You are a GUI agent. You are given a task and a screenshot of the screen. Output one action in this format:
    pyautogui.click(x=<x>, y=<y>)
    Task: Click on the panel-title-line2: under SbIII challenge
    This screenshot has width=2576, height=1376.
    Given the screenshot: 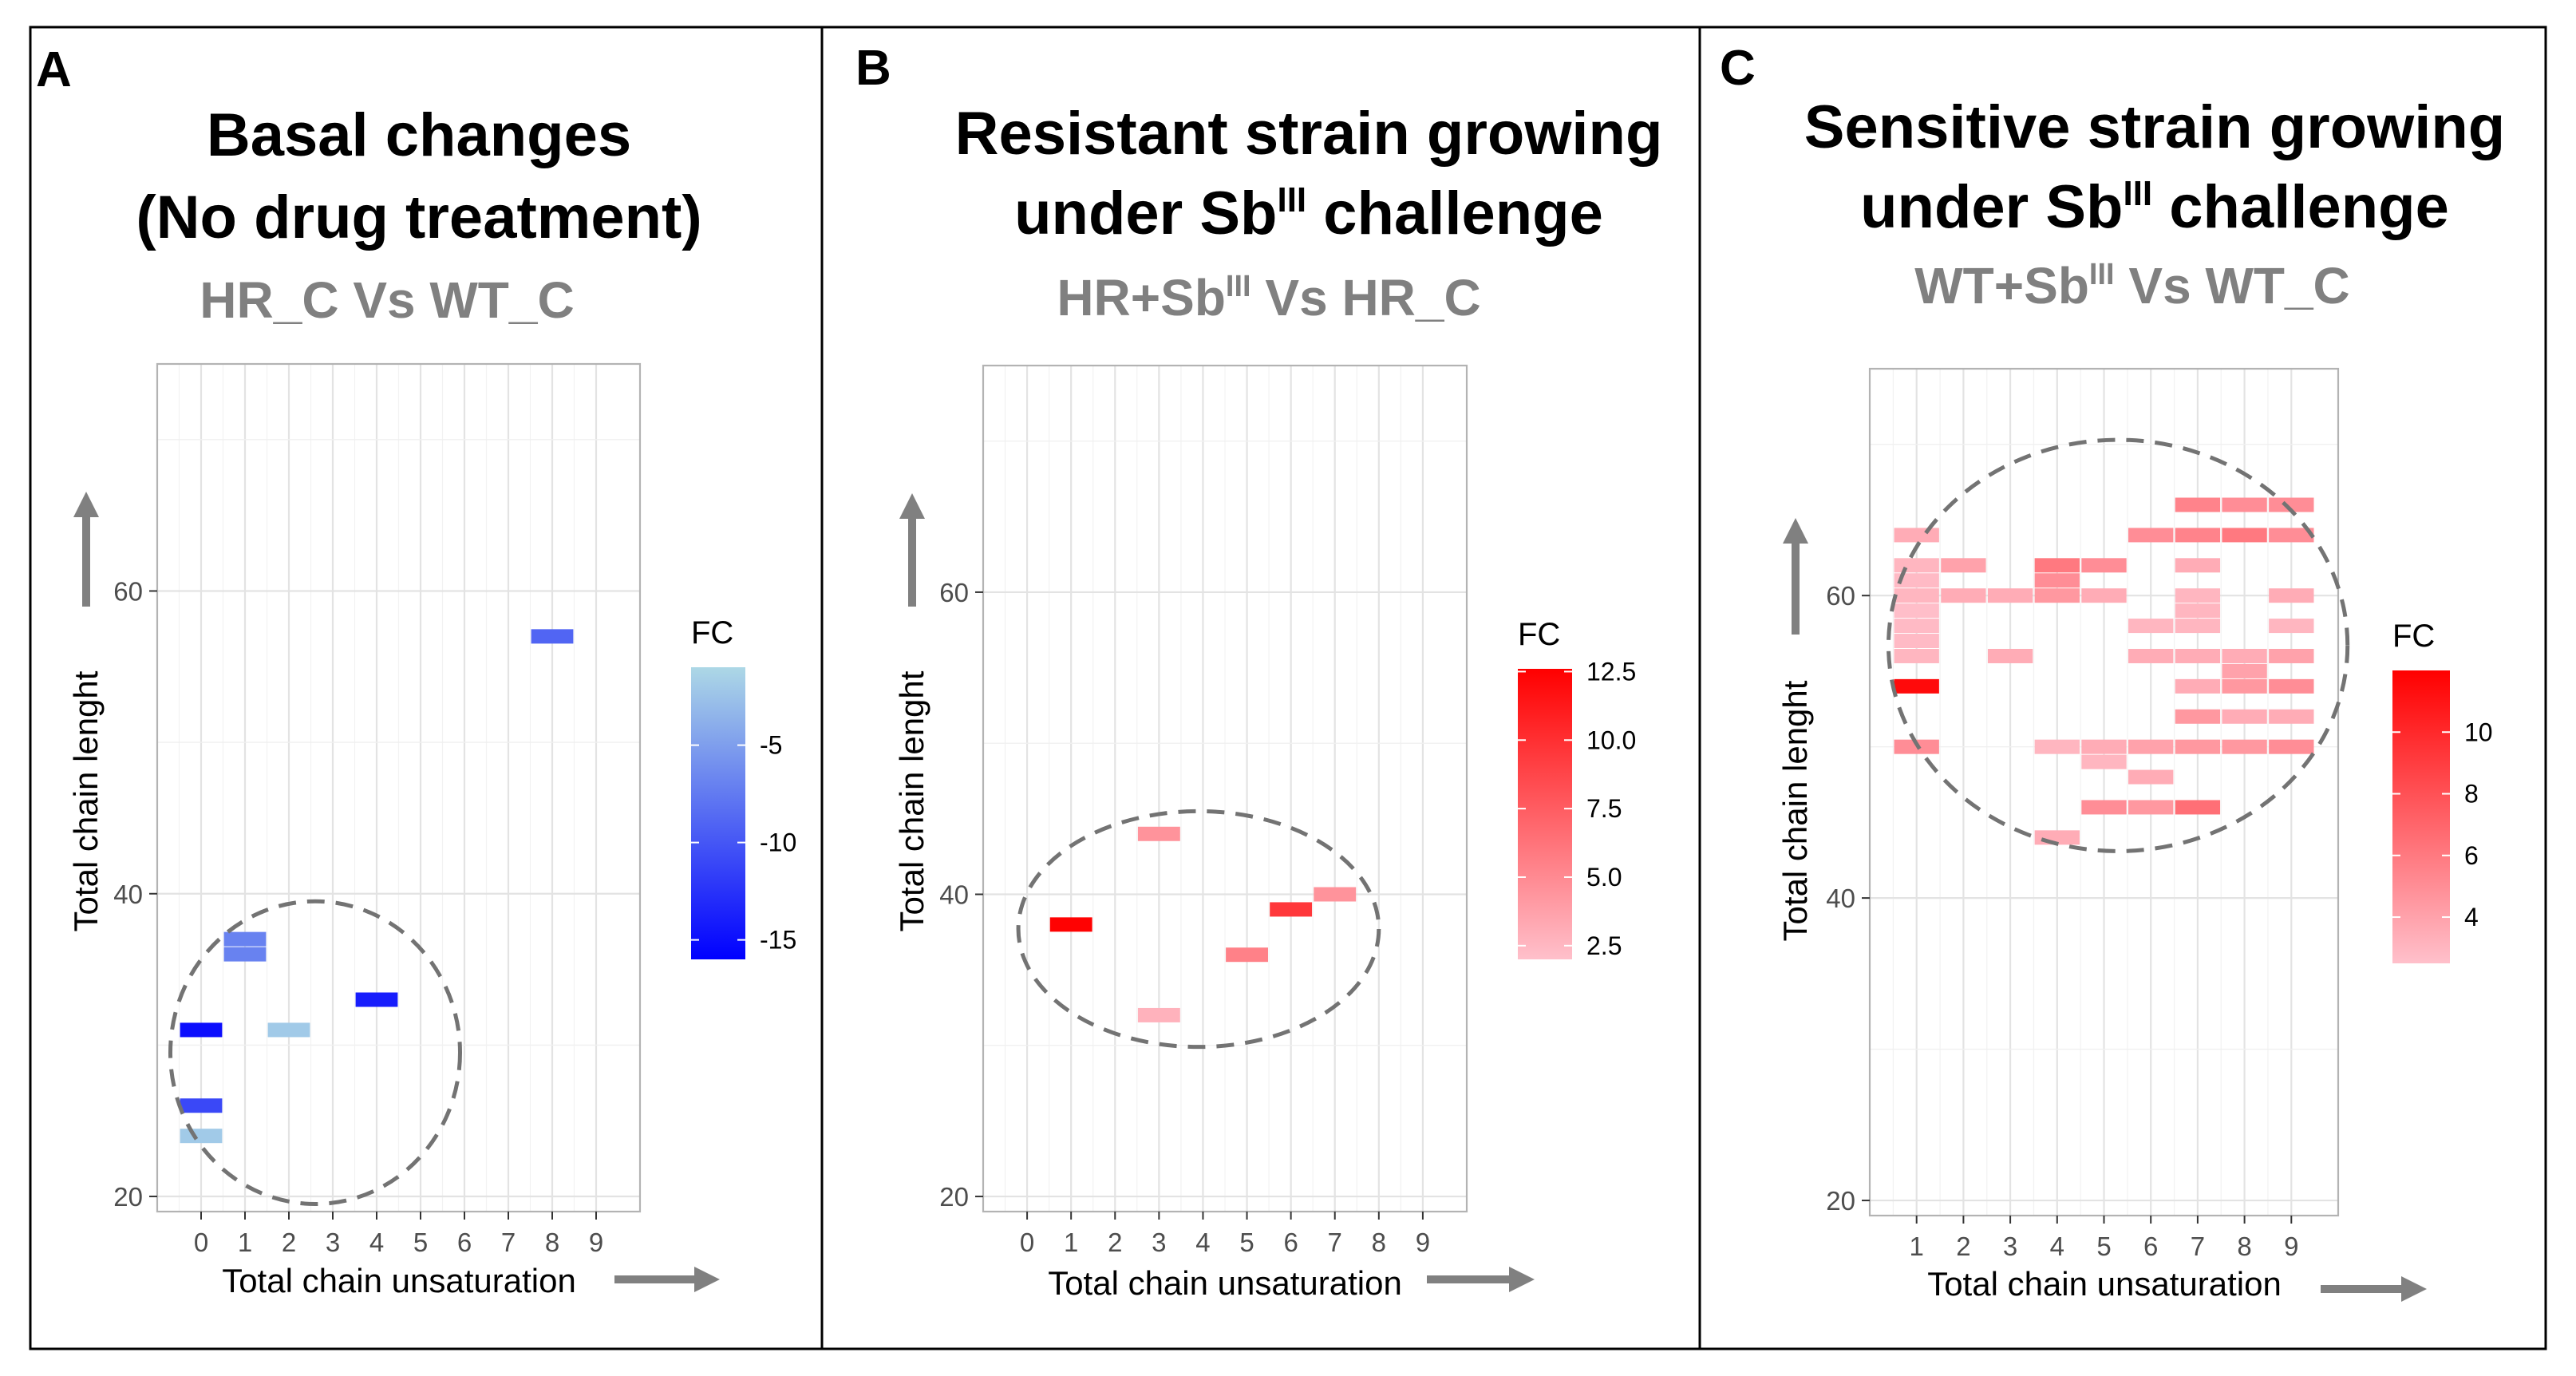 What is the action you would take?
    pyautogui.click(x=2154, y=207)
    